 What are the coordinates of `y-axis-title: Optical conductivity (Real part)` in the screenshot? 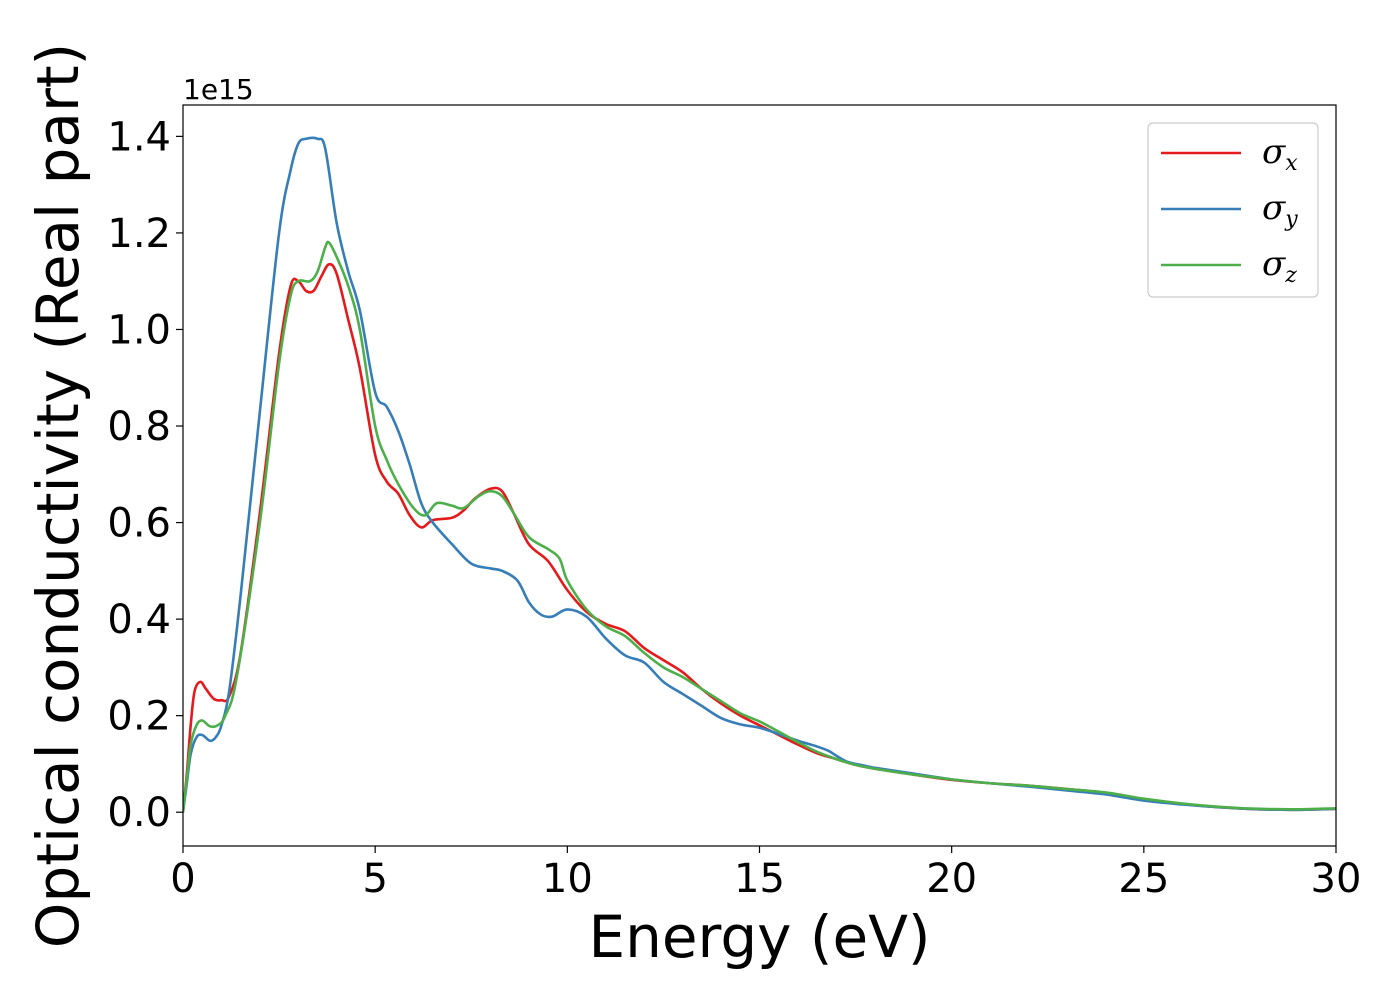 It's located at (58, 495).